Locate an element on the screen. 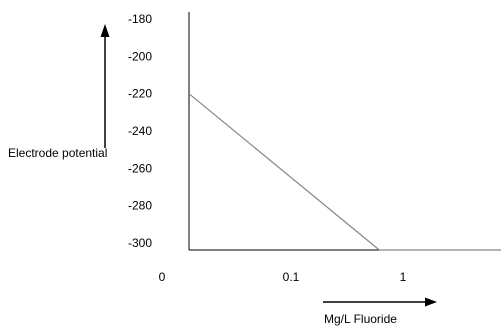 This screenshot has height=329, width=501. x-tick-label: 0.1 is located at coordinates (291, 277).